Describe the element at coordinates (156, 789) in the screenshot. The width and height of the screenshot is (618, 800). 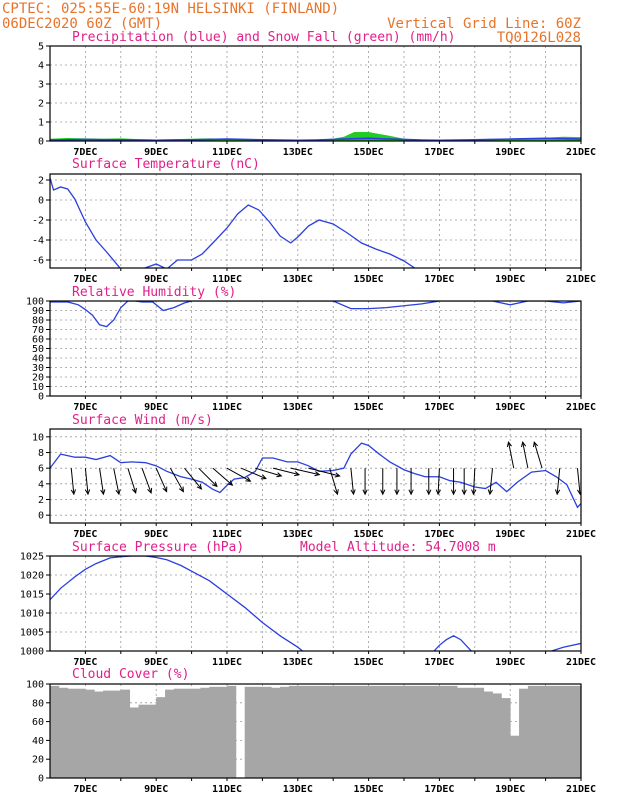
I see `date-label: 9DEC` at that location.